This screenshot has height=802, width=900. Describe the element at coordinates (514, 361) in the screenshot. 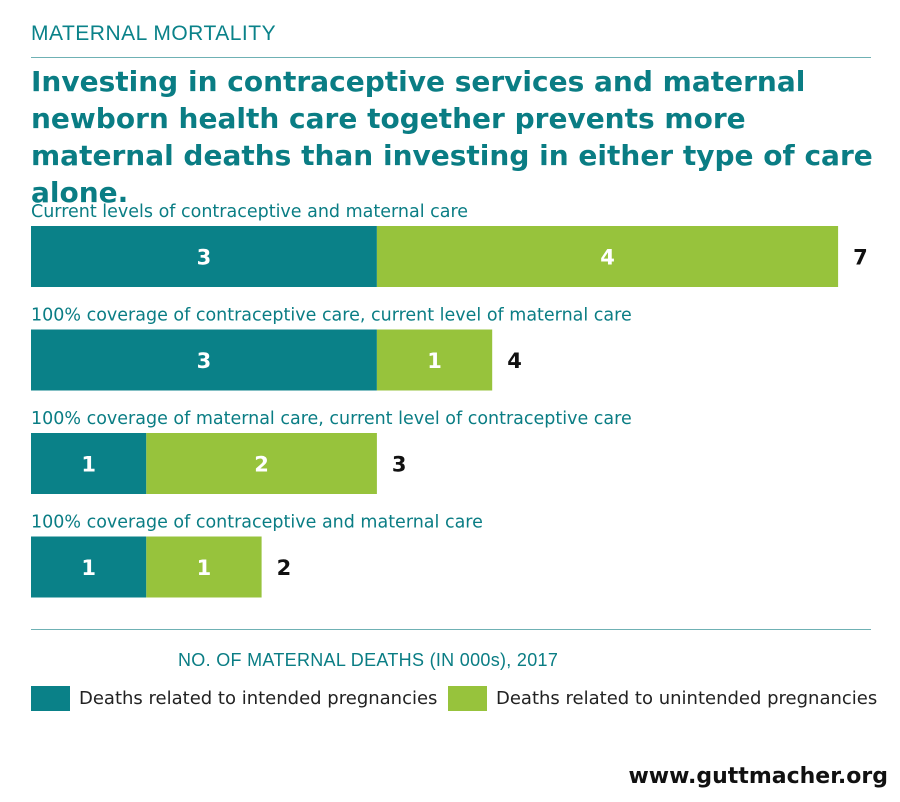

I see `total-label: 4` at that location.